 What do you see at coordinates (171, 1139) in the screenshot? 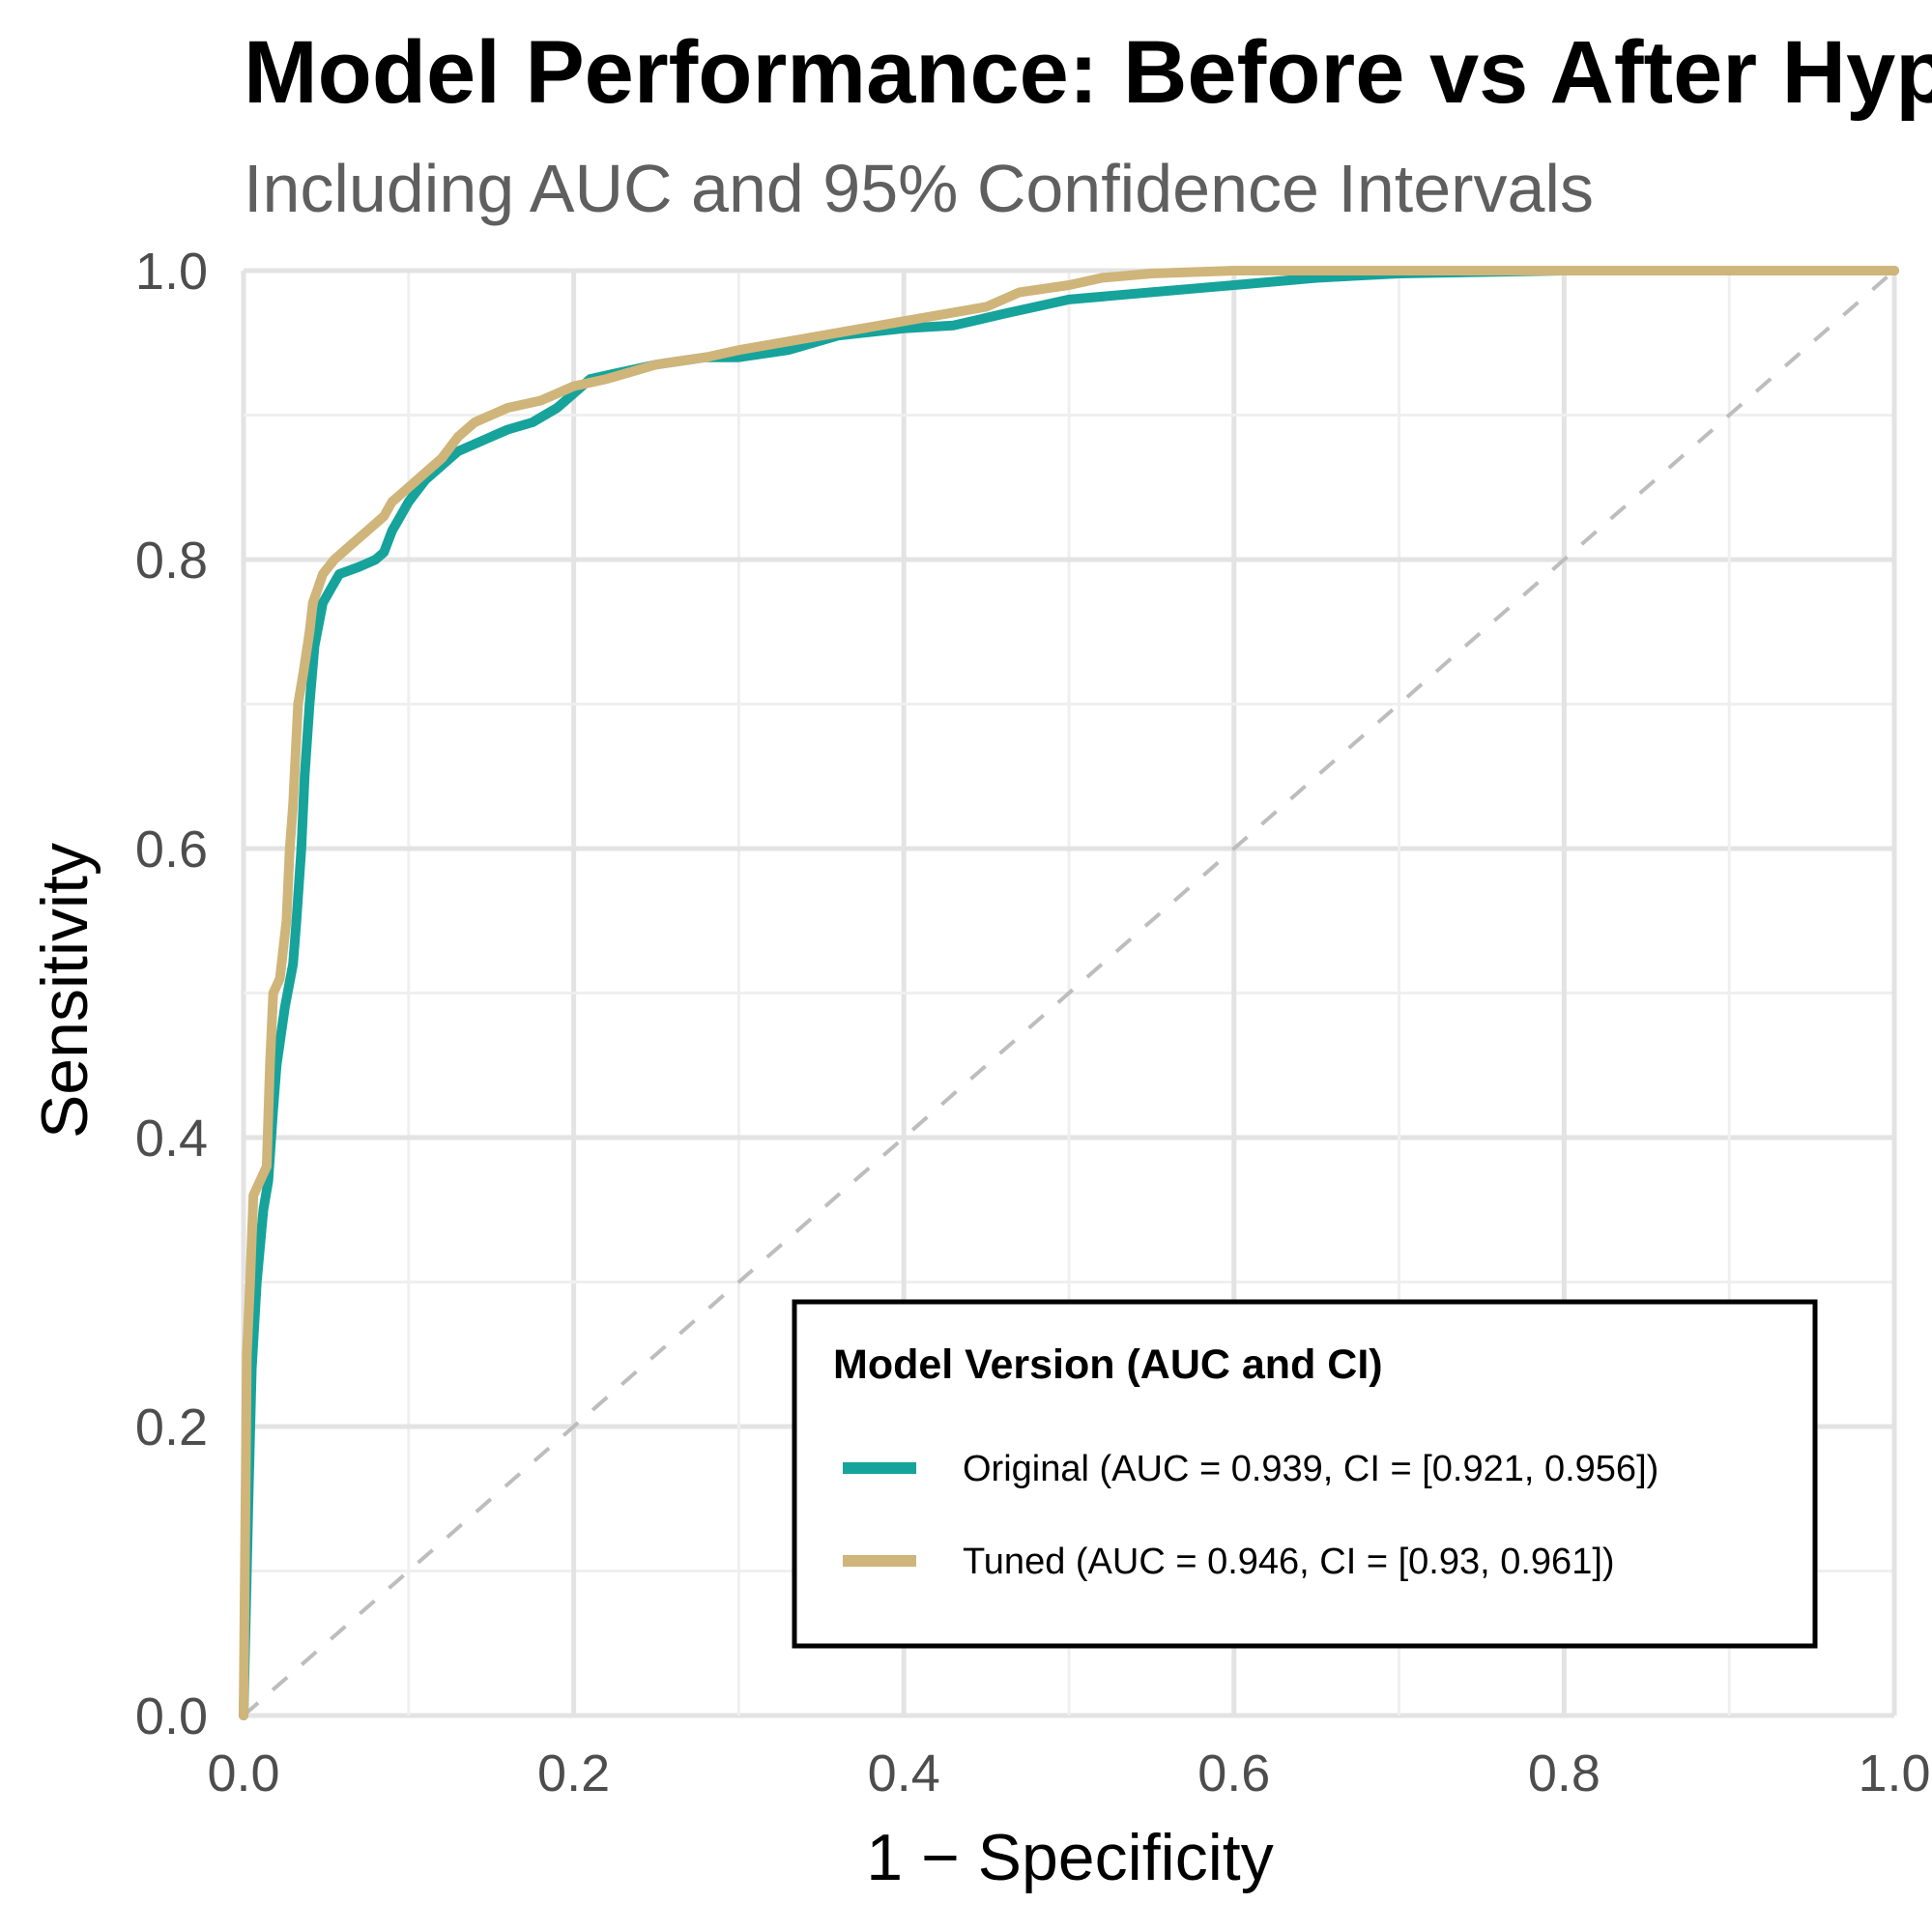
I see `y-tick-label: 0.4` at bounding box center [171, 1139].